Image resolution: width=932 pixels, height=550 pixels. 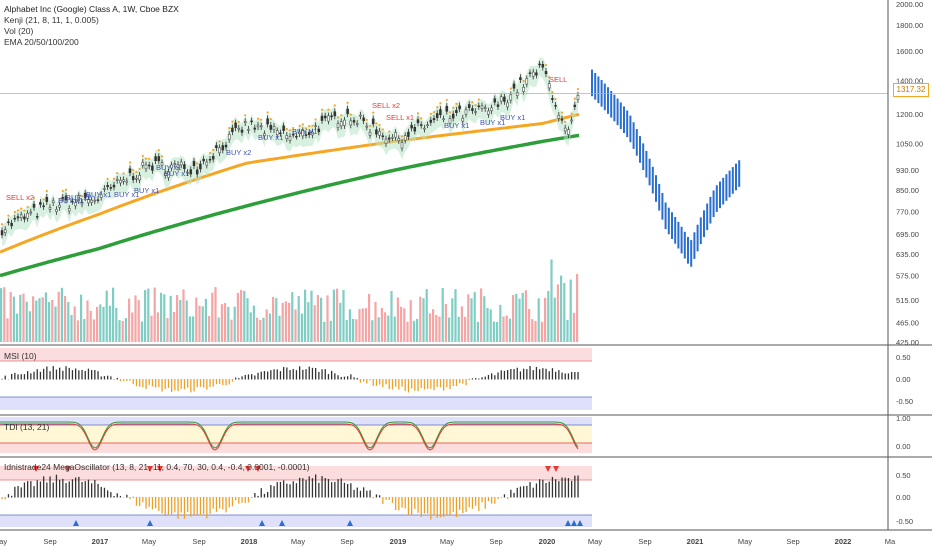 What do you see at coordinates (907, 322) in the screenshot?
I see `price-tick-label: 465.00` at bounding box center [907, 322].